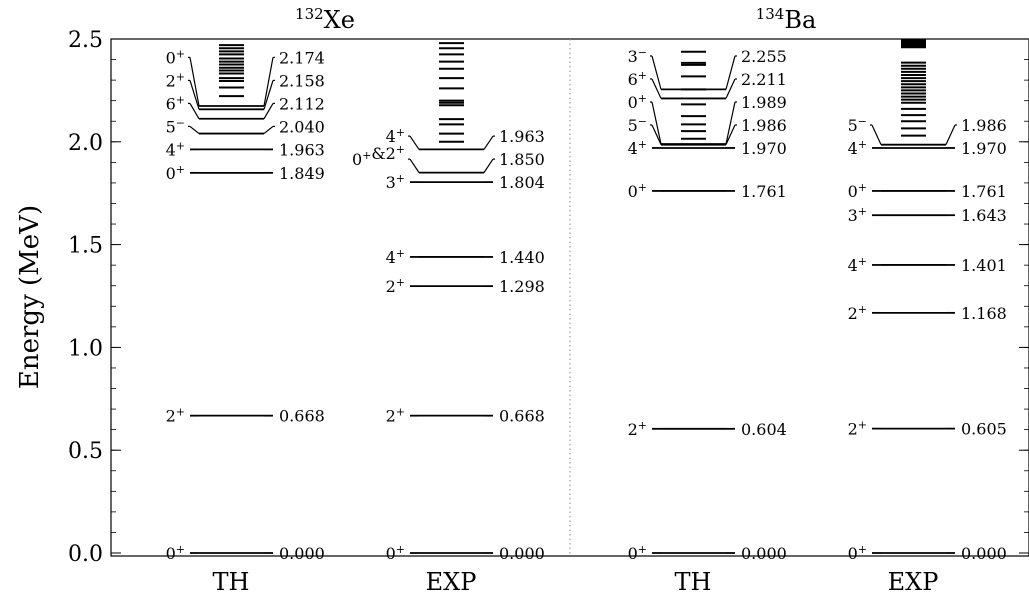 This screenshot has width=1029, height=596. Describe the element at coordinates (633, 79) in the screenshot. I see `spin-value: 6` at that location.